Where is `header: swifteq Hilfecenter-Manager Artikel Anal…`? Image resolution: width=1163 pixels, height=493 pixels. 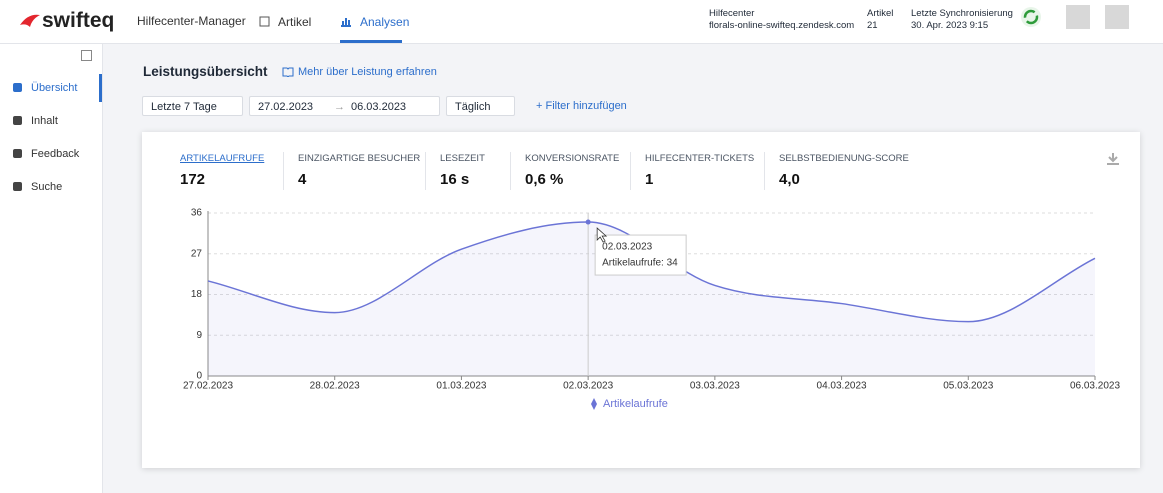
header: swifteq Hilfecenter-Manager Artikel Anal… is located at coordinates (581, 22).